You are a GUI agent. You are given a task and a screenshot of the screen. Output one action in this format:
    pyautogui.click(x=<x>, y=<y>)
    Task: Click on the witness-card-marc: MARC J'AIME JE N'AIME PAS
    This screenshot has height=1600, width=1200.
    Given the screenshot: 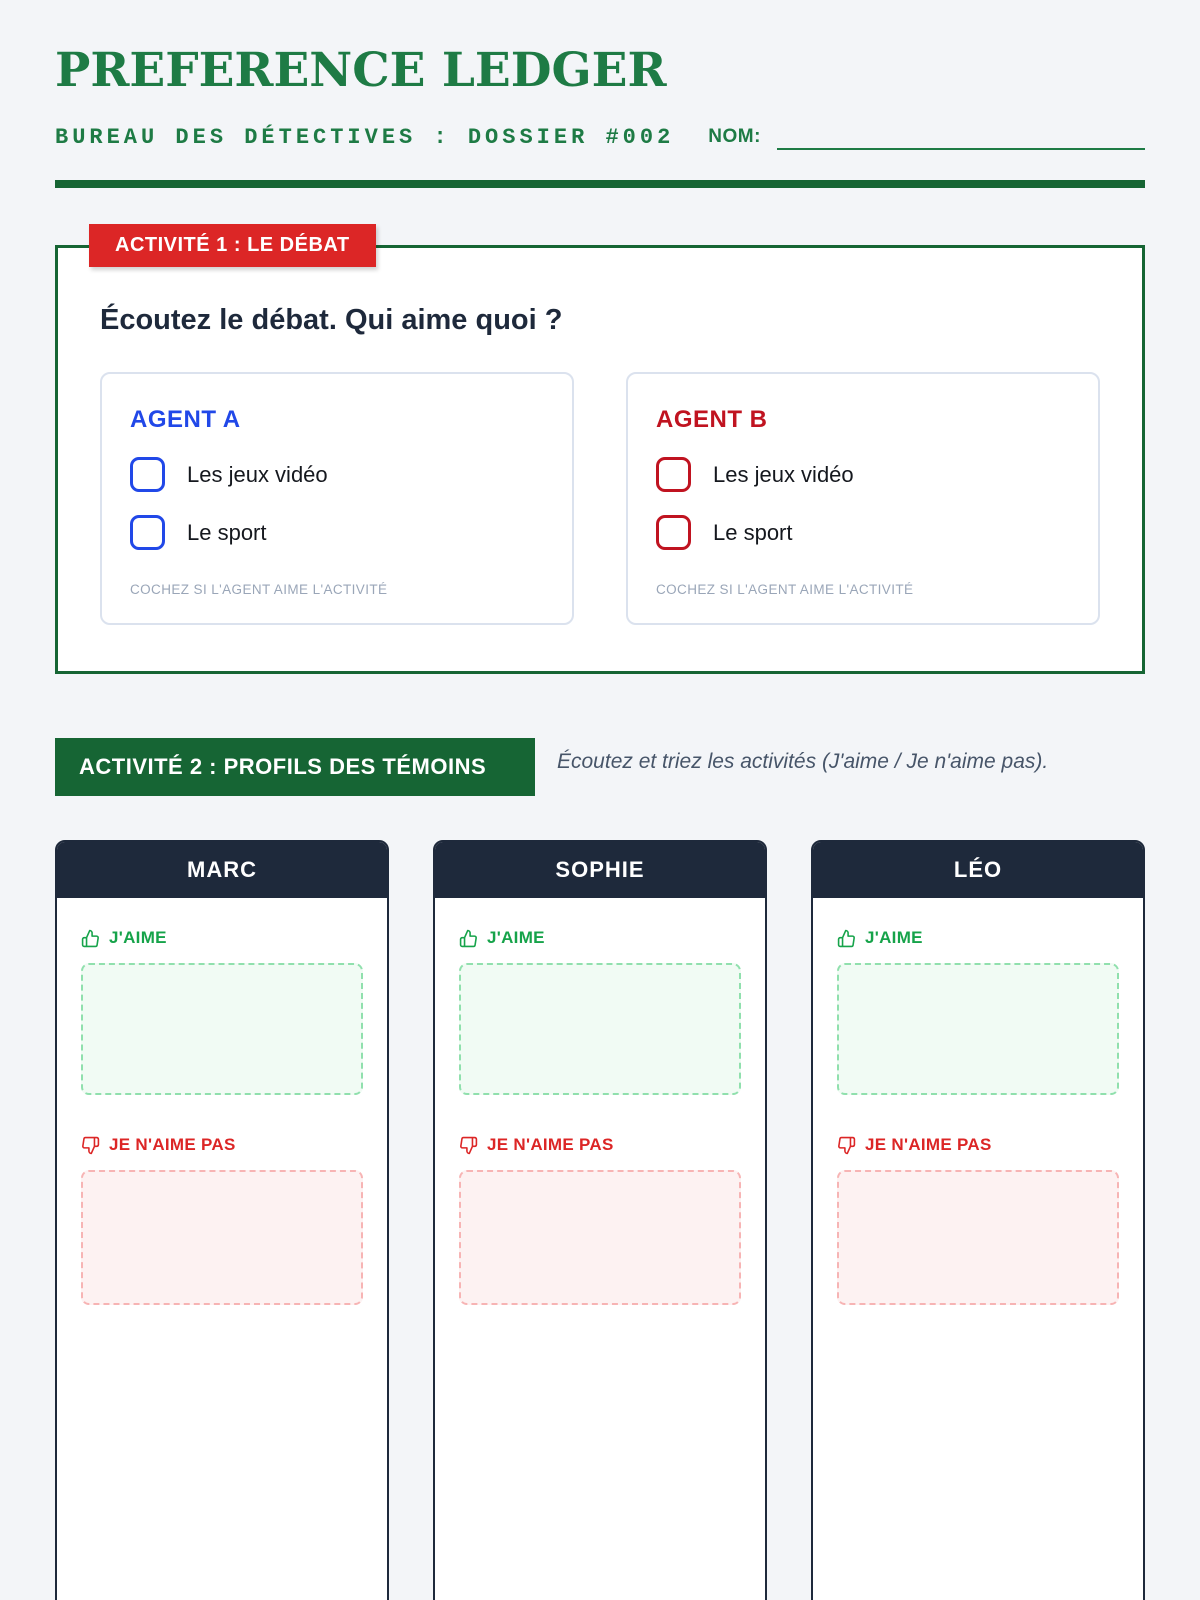 What is the action you would take?
    pyautogui.click(x=222, y=1220)
    